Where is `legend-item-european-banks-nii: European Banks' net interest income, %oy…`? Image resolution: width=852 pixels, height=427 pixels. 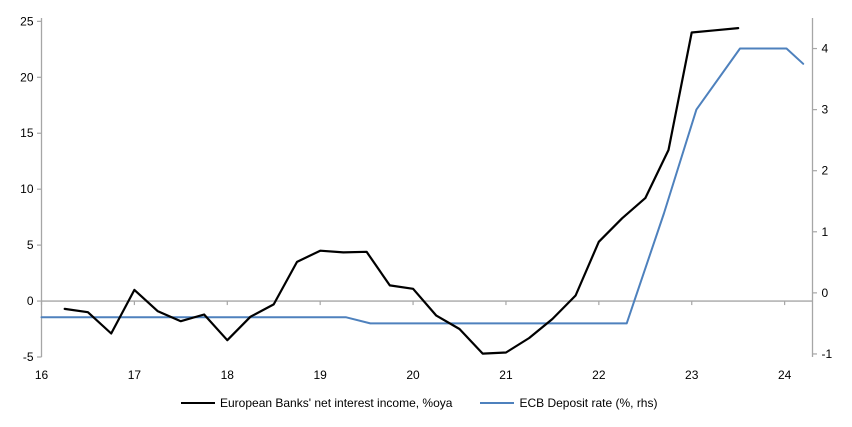
legend-item-european-banks-nii: European Banks' net interest income, %oy… is located at coordinates (316, 403).